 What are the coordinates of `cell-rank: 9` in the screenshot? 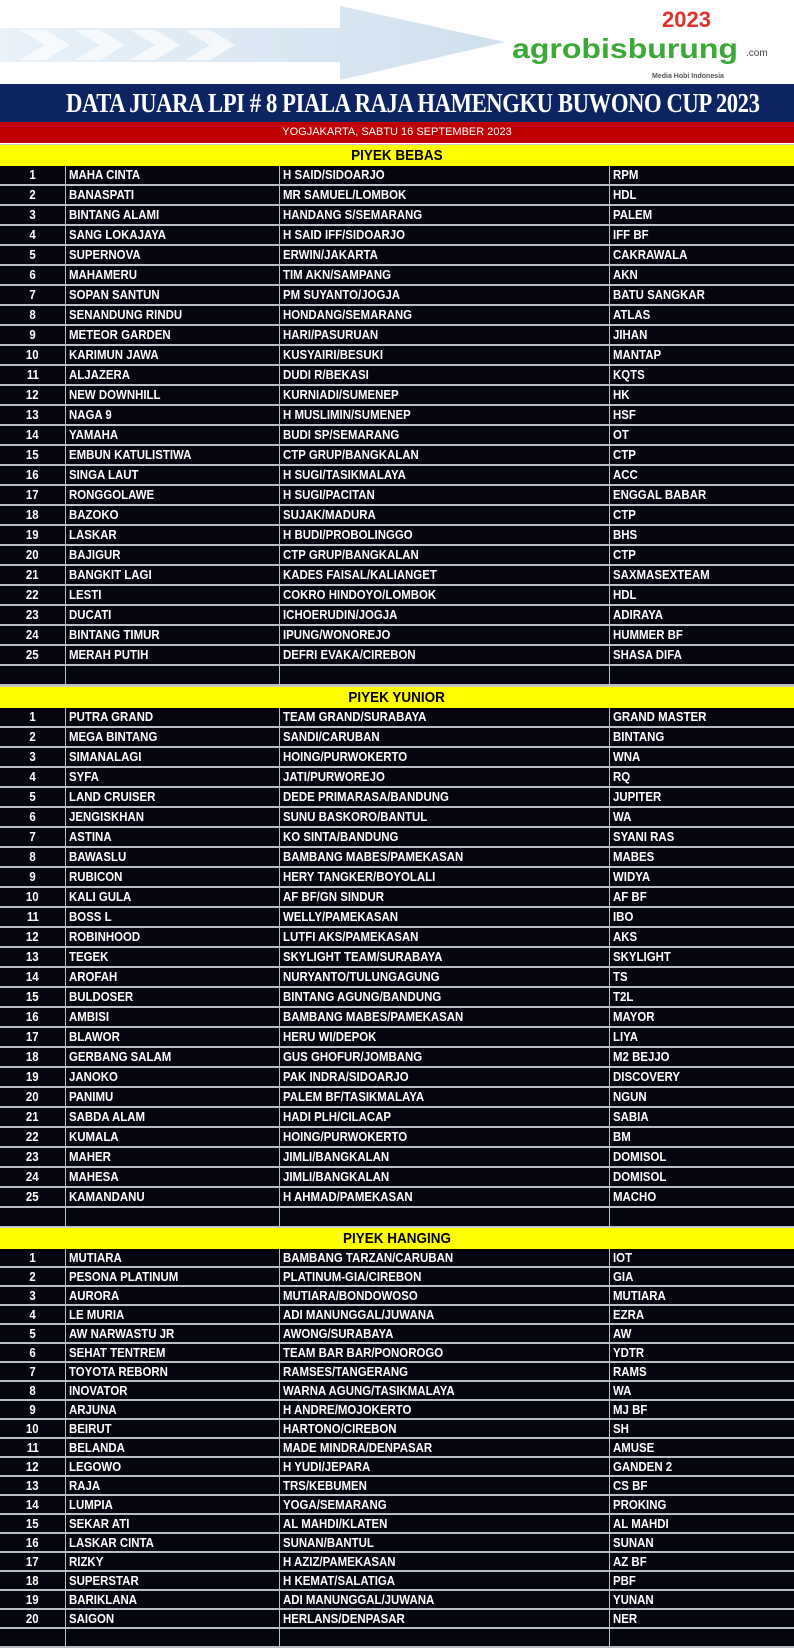 It's located at (32, 1409).